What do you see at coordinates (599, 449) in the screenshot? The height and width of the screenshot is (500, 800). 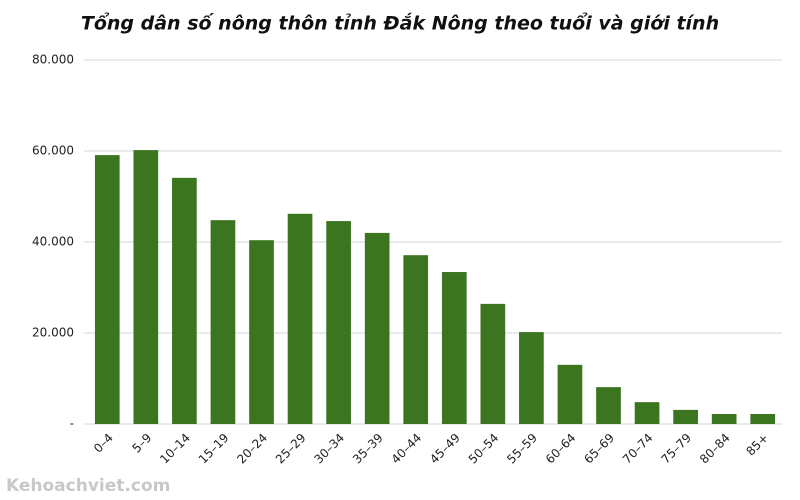 I see `x-tick-label: 65–69` at bounding box center [599, 449].